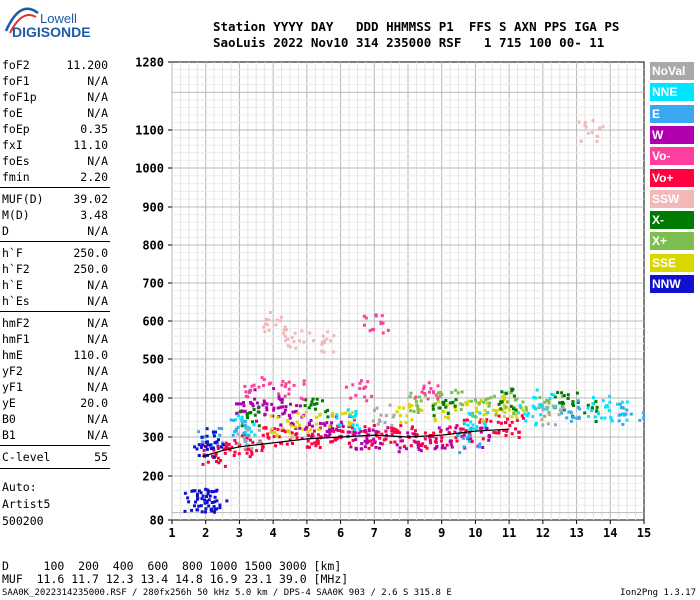 The image size is (700, 600). What do you see at coordinates (19, 487) in the screenshot?
I see `auto-label: Auto:` at bounding box center [19, 487].